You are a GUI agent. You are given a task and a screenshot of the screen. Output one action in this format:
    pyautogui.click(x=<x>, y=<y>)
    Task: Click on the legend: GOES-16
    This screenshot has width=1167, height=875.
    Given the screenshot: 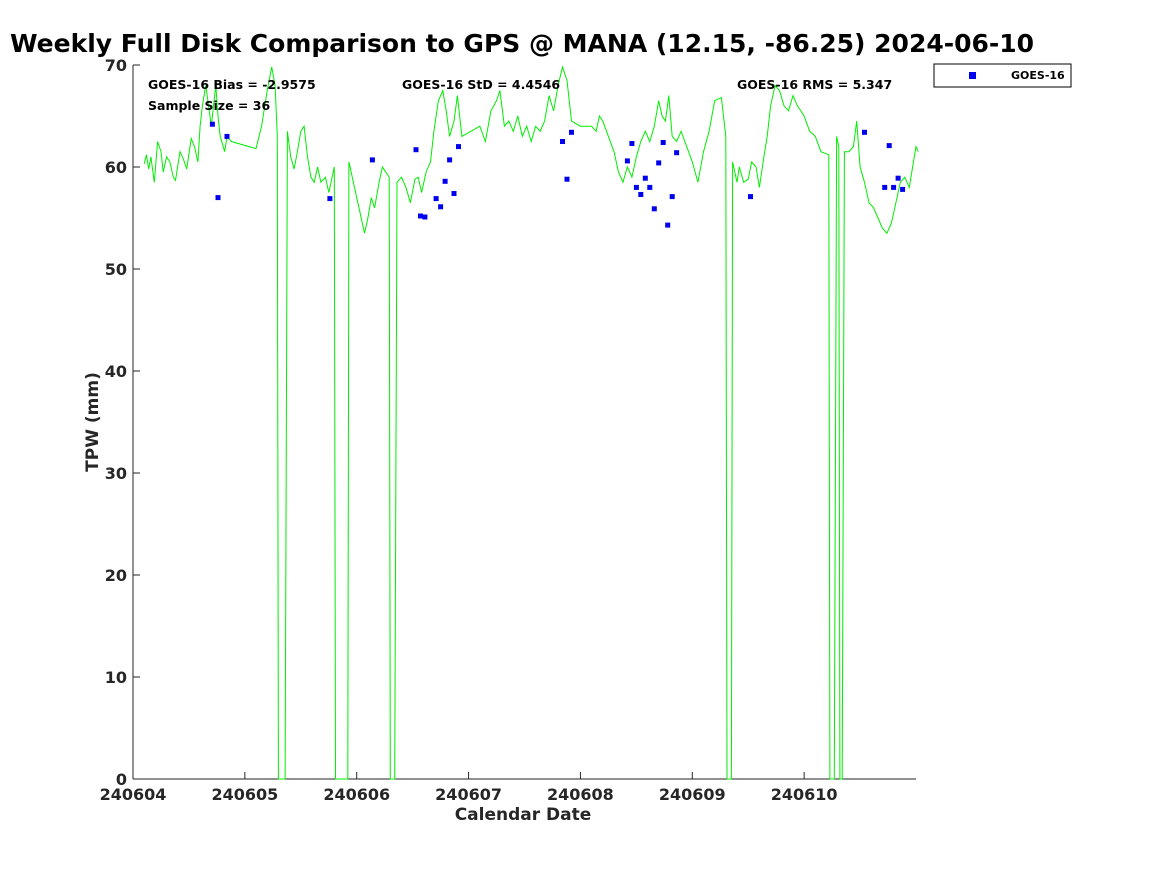 What is the action you would take?
    pyautogui.click(x=1002, y=75)
    